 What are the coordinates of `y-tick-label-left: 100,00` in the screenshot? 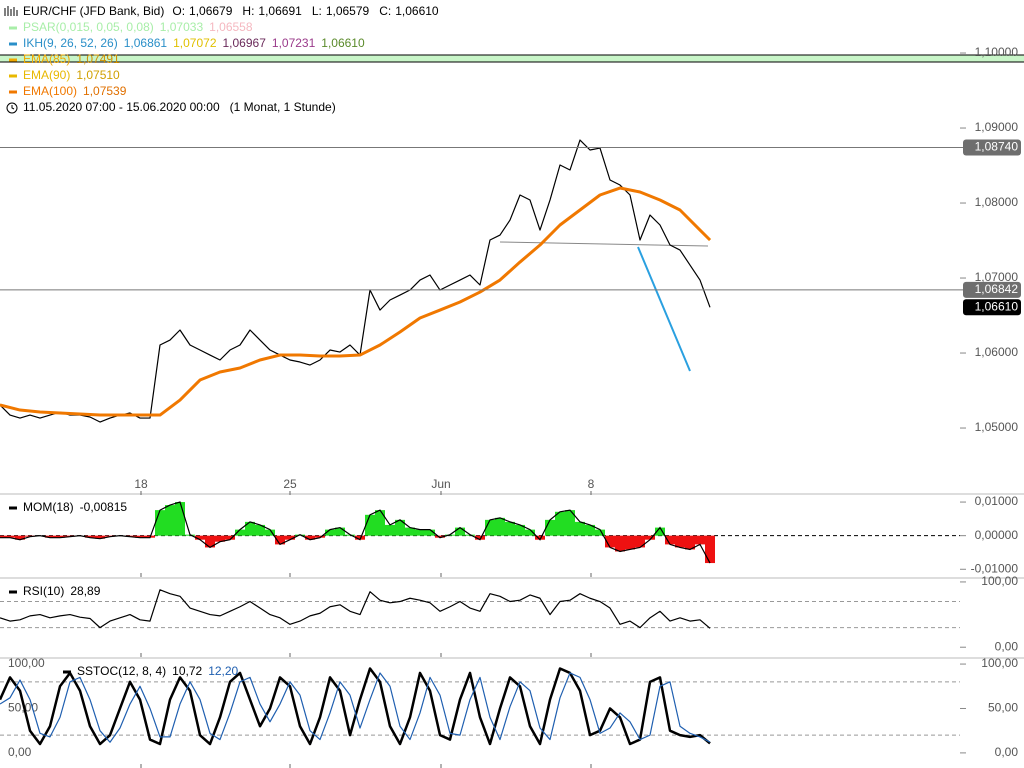 It's located at (26, 663).